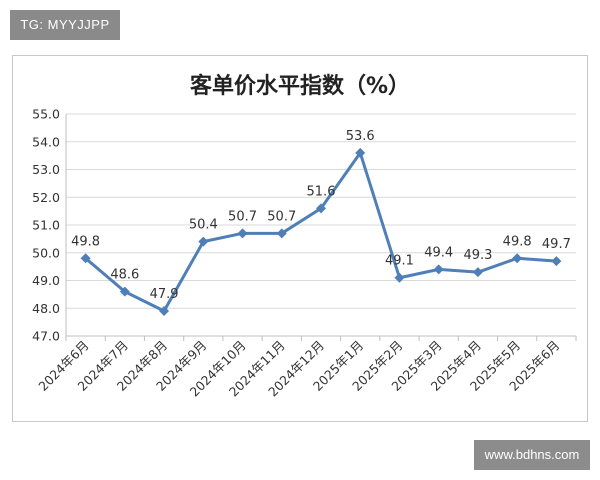 This screenshot has height=480, width=600. Describe the element at coordinates (46, 197) in the screenshot. I see `y-tick-label: 52.0` at that location.